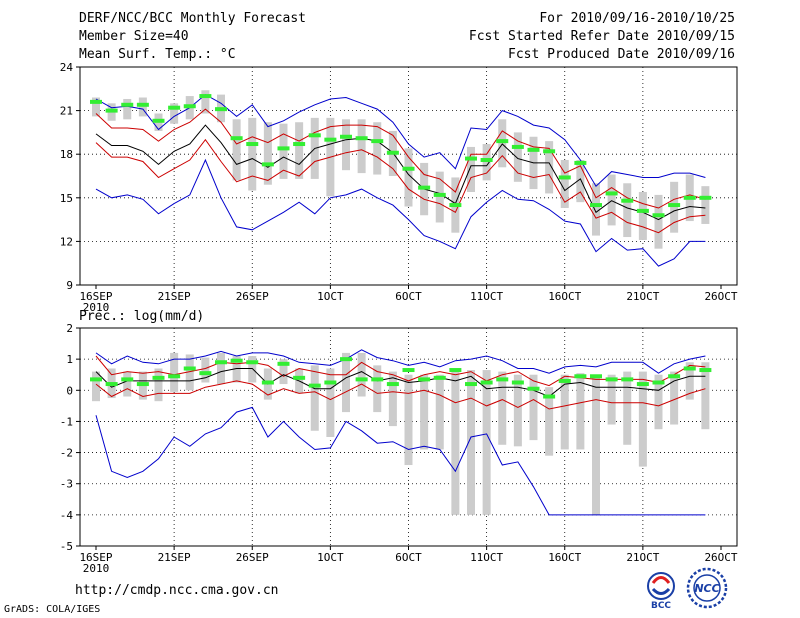 This screenshot has height=618, width=800. I want to click on y-tick-label: 18, so click(66, 154).